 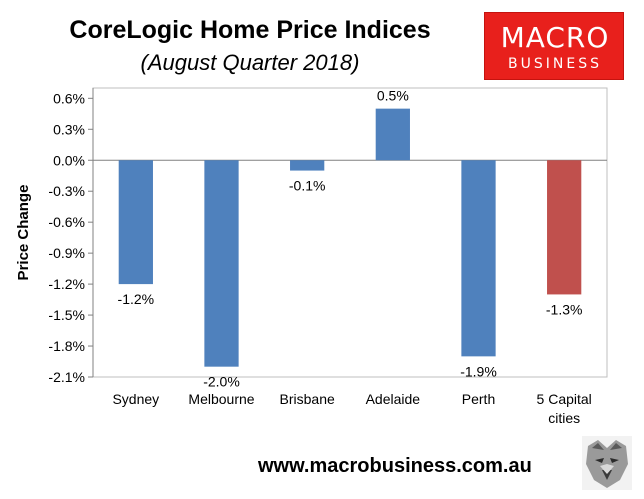 What do you see at coordinates (564, 418) in the screenshot?
I see `x-tick-label: cities` at bounding box center [564, 418].